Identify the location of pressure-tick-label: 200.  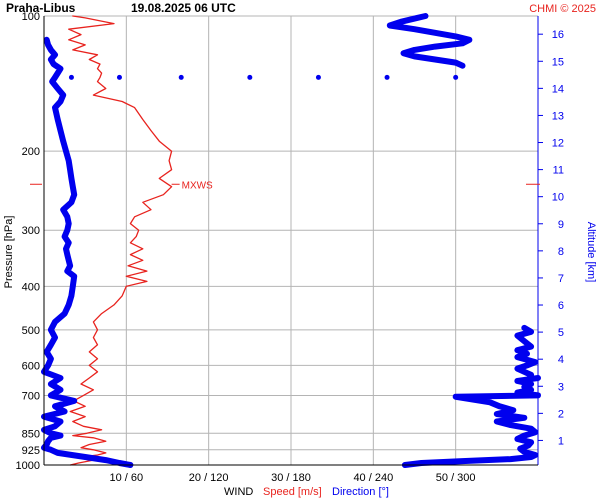
(31, 152).